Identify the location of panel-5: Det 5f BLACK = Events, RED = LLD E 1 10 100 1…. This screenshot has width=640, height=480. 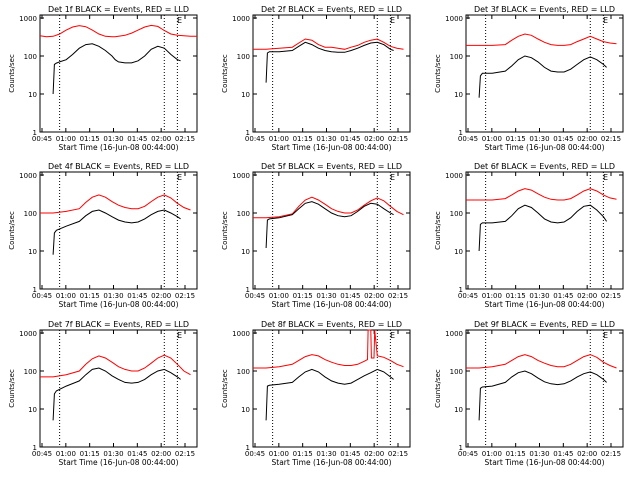
(316, 235).